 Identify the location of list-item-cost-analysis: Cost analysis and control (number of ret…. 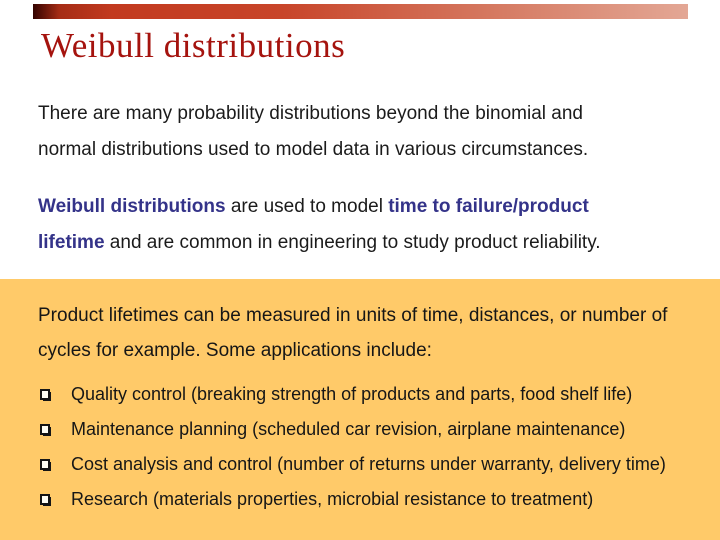
(353, 464).